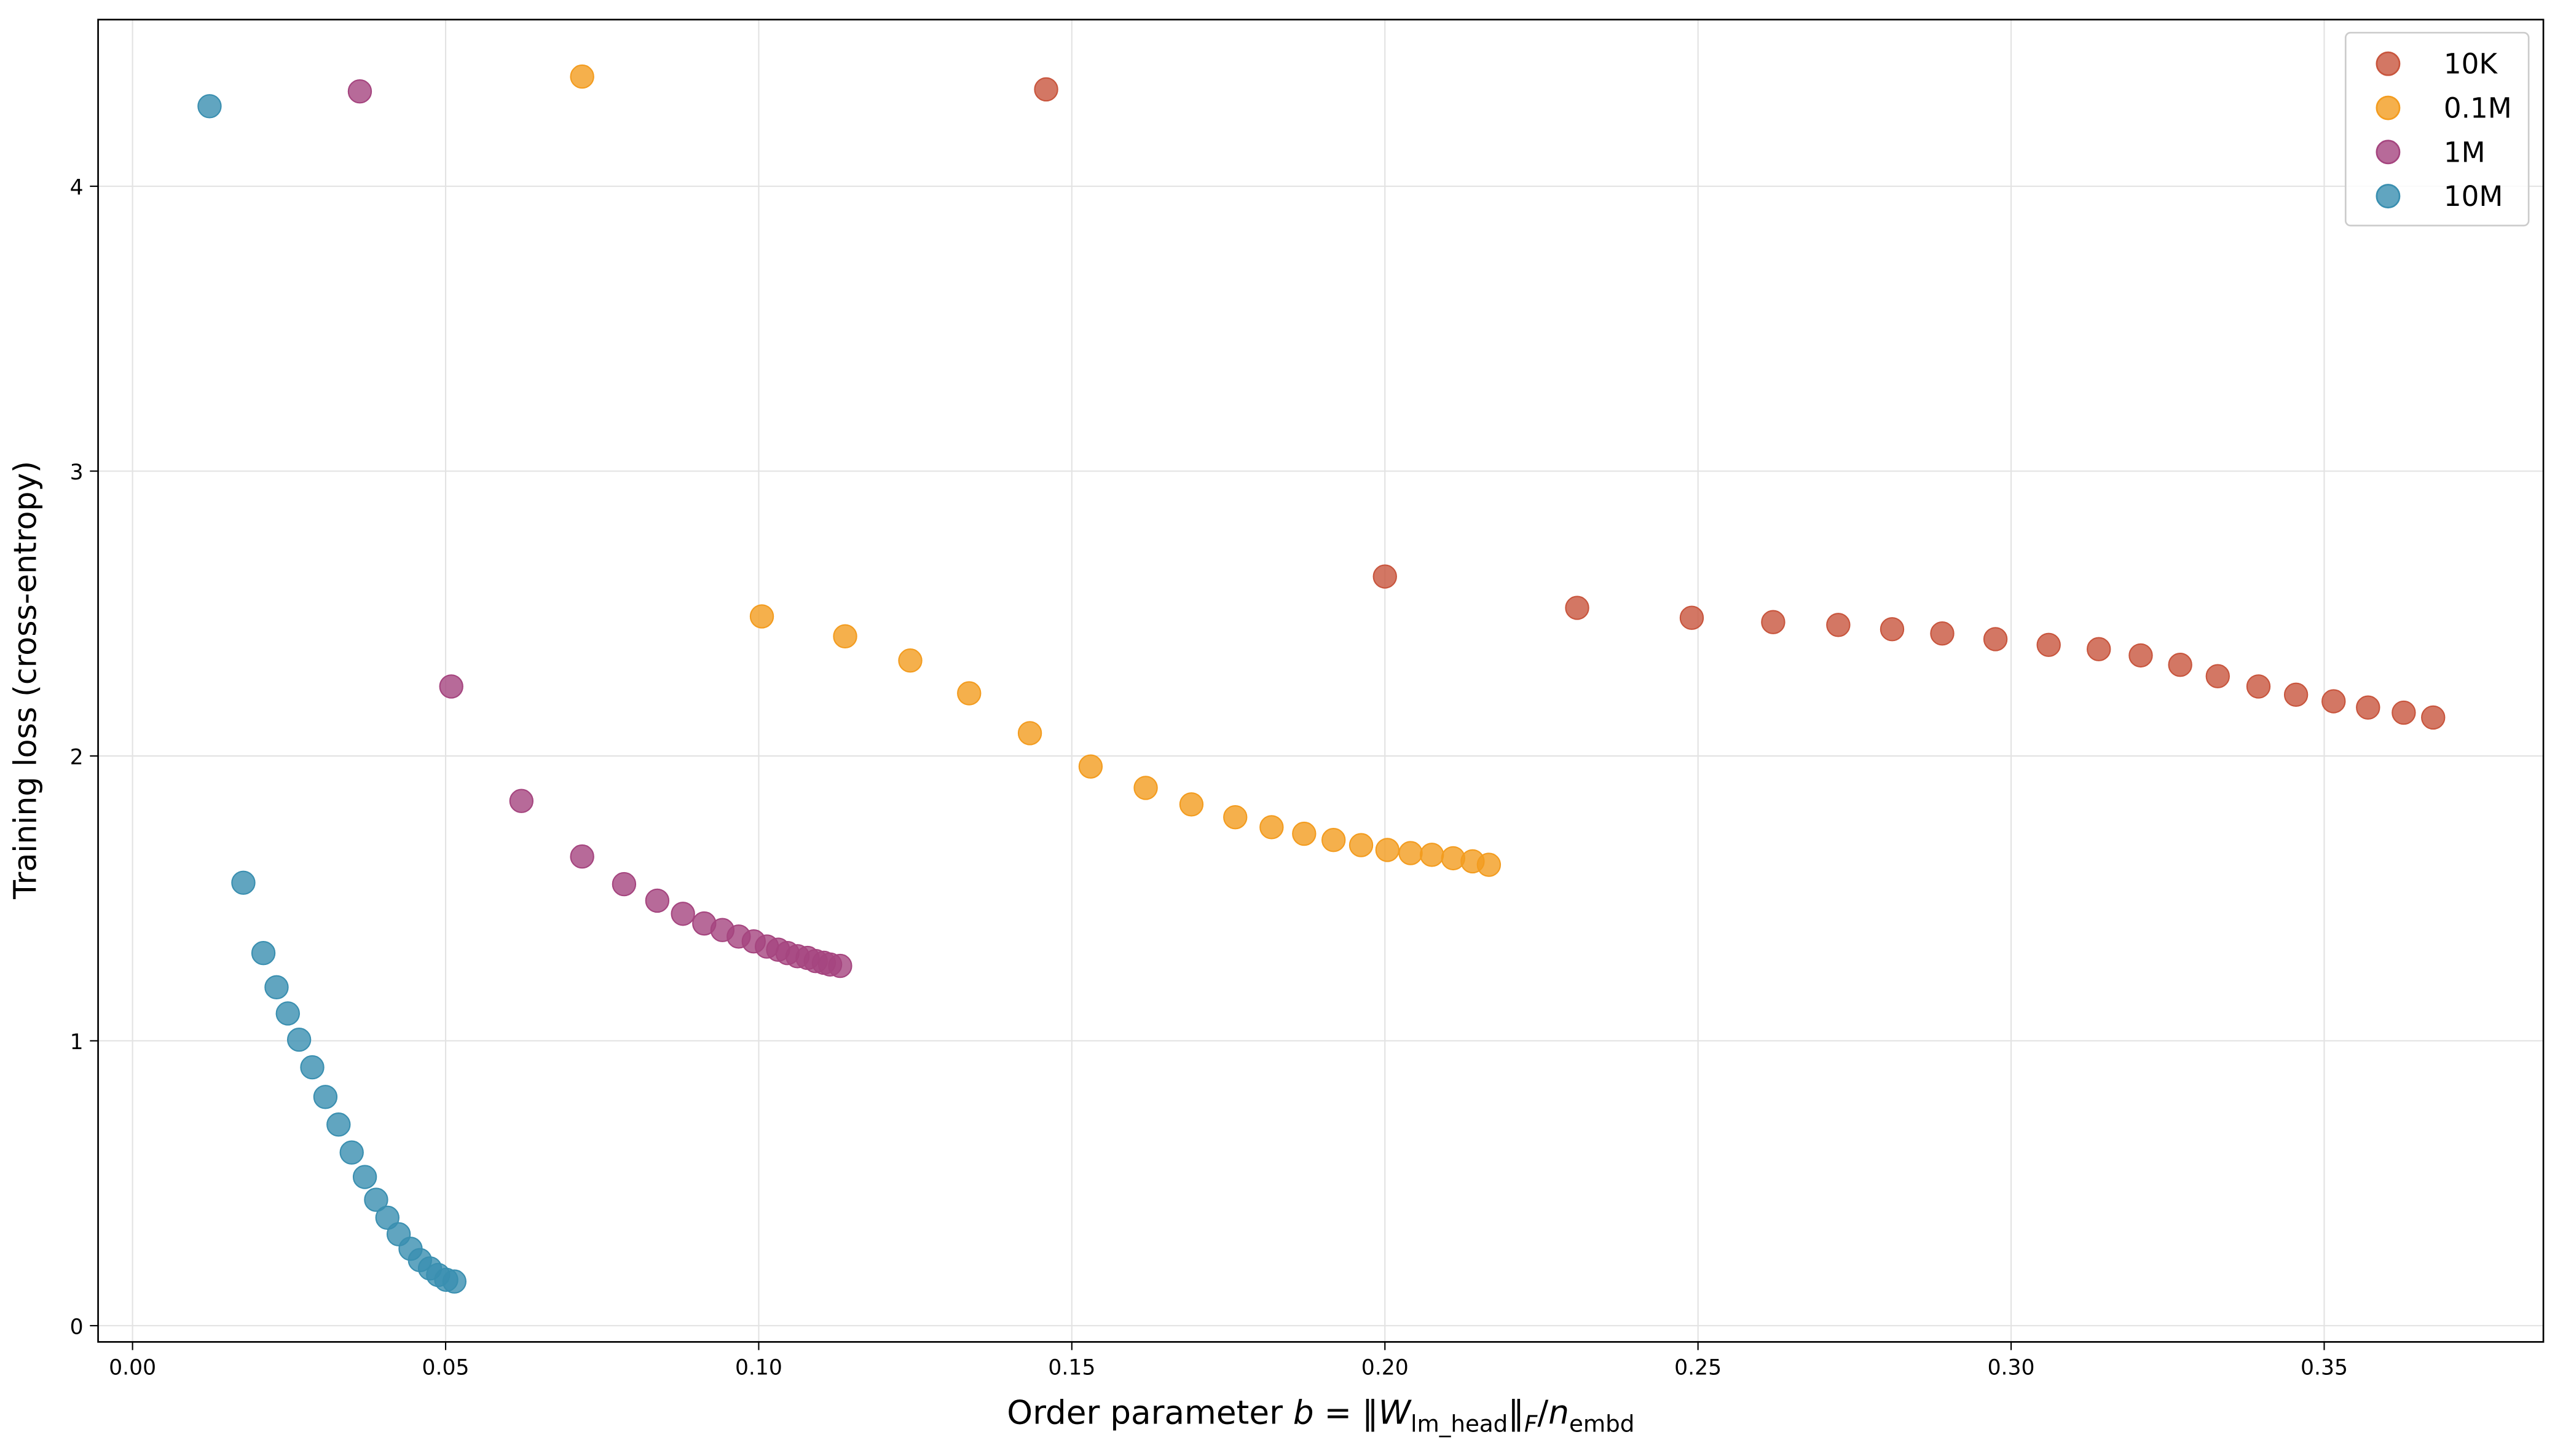  What do you see at coordinates (77, 1042) in the screenshot?
I see `y-tick-label: 1` at bounding box center [77, 1042].